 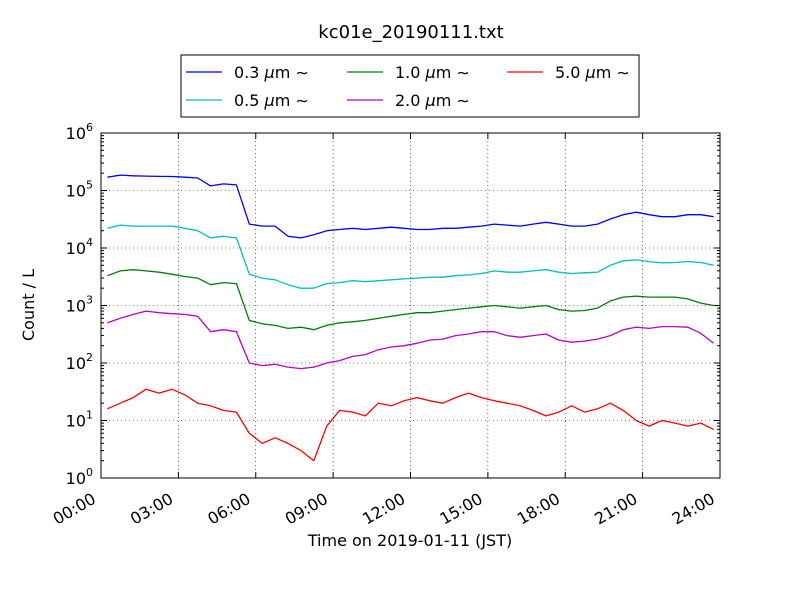 What do you see at coordinates (151, 509) in the screenshot?
I see `x-tick-label: 03:00` at bounding box center [151, 509].